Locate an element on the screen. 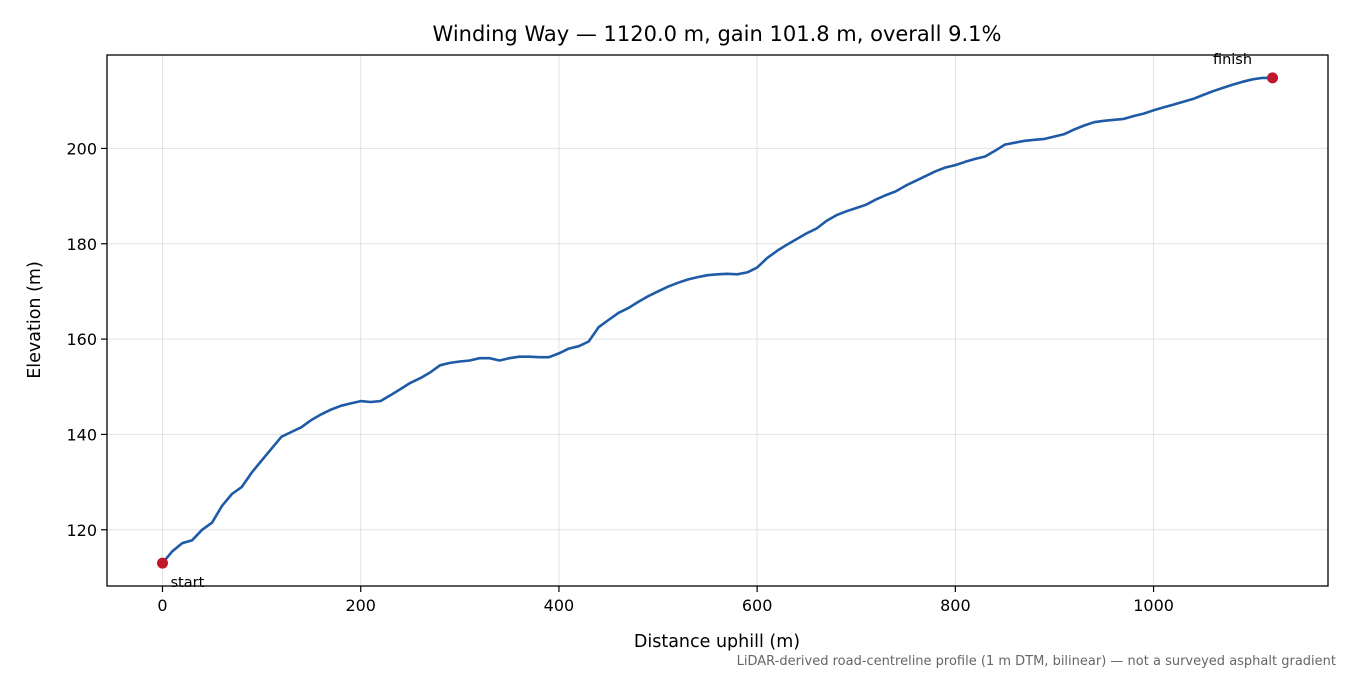 This screenshot has height=675, width=1350. start-marker is located at coordinates (162, 563).